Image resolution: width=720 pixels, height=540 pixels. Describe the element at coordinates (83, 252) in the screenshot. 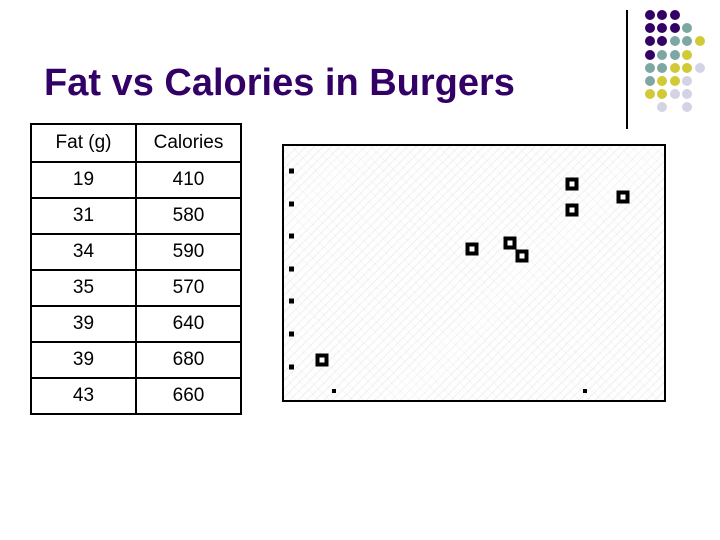

I see `table-cell: 34` at that location.